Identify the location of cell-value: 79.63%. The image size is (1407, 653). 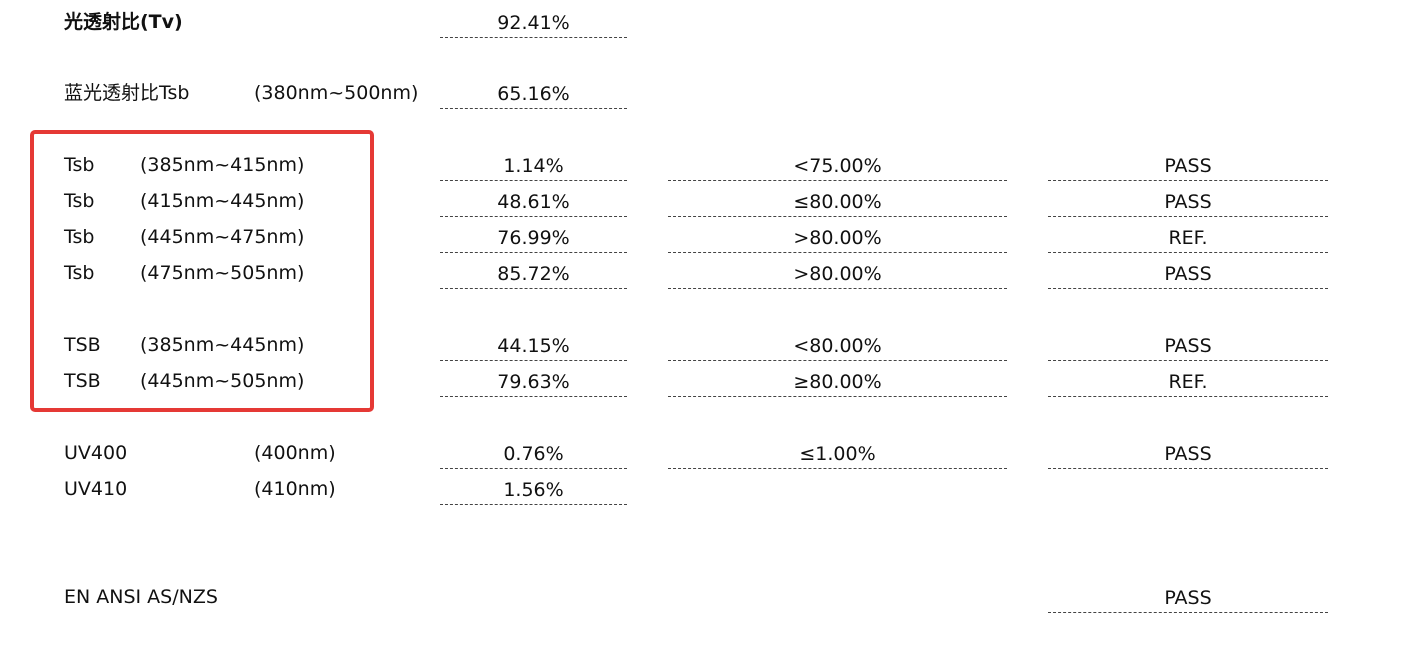
(533, 382).